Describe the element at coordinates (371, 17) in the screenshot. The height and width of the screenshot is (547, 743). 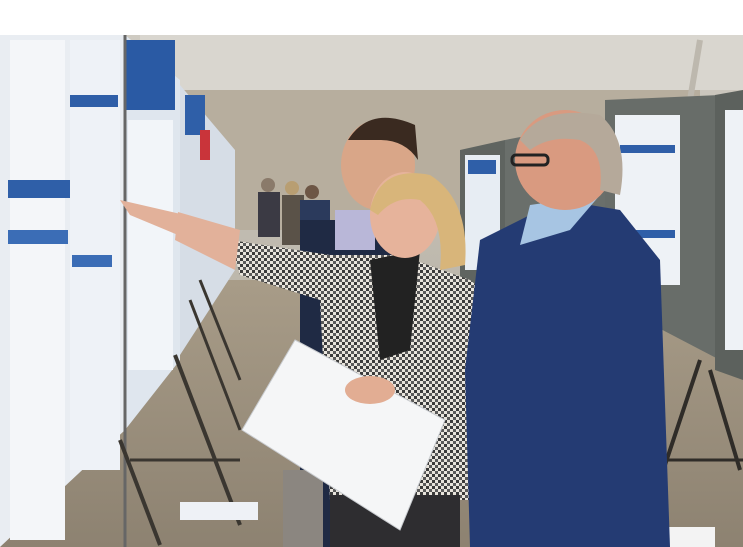
I see `top-band` at that location.